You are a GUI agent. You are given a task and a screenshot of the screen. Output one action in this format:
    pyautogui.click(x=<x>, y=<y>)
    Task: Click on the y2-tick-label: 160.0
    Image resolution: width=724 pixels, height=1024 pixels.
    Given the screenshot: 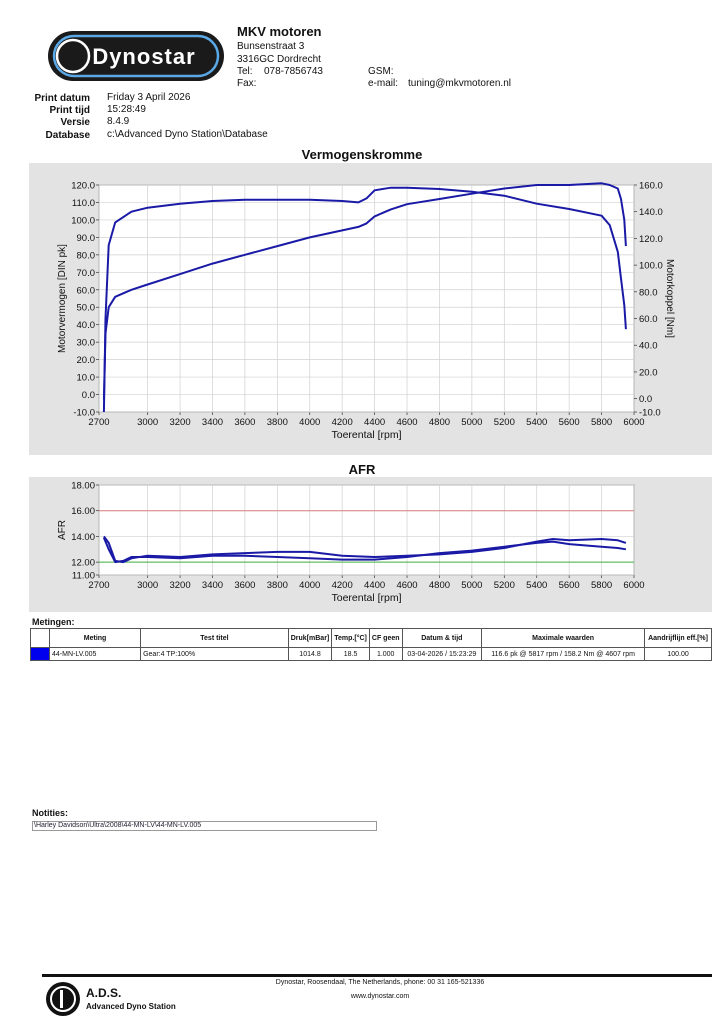 What is the action you would take?
    pyautogui.click(x=651, y=186)
    